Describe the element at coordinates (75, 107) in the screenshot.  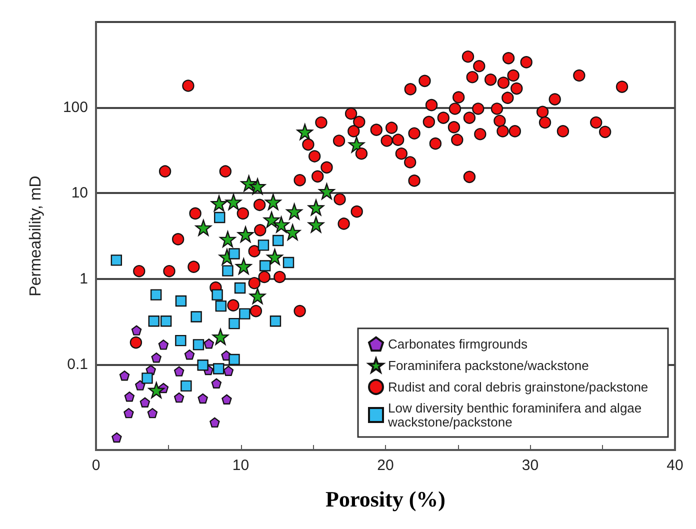
I see `y-tick-label: 100` at that location.